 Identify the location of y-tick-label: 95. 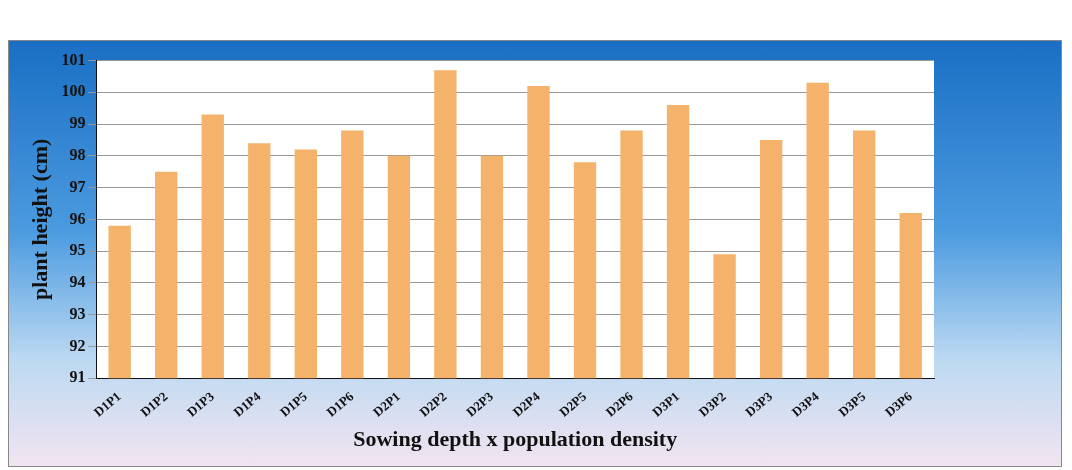
(77, 250).